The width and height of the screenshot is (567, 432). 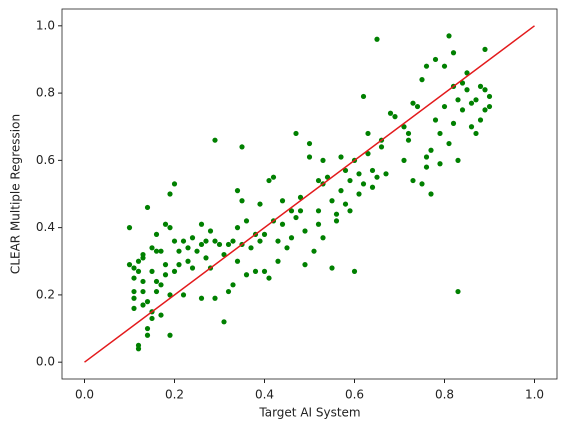 What do you see at coordinates (309, 413) in the screenshot?
I see `x-axis-label: Target AI System` at bounding box center [309, 413].